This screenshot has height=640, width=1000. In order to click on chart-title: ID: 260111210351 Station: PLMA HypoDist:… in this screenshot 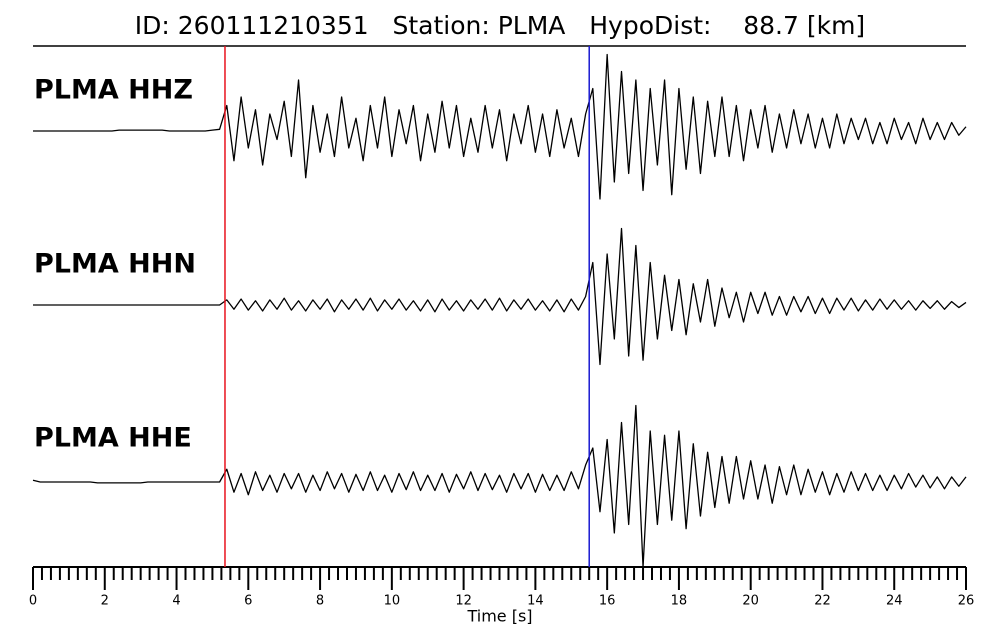, I will do `click(500, 25)`.